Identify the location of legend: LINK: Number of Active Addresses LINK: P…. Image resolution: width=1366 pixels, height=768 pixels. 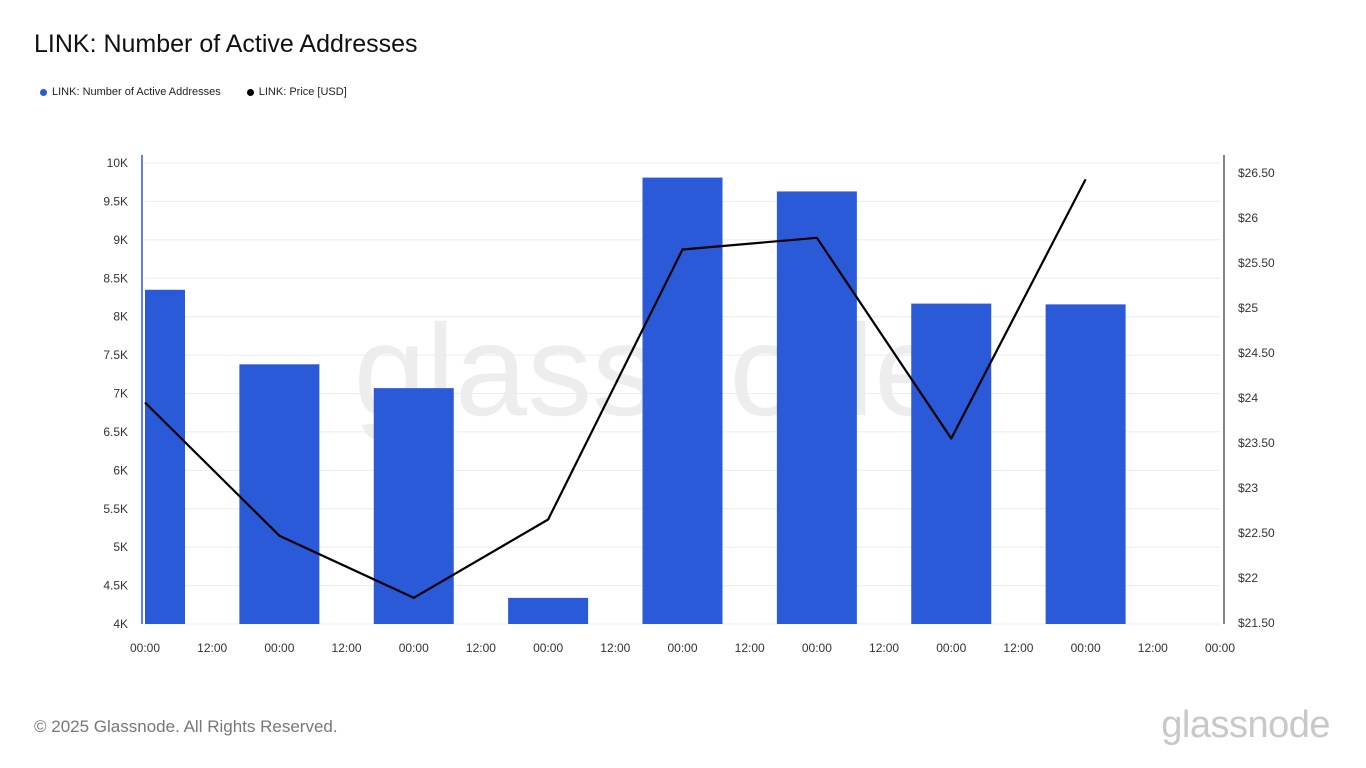
(193, 92).